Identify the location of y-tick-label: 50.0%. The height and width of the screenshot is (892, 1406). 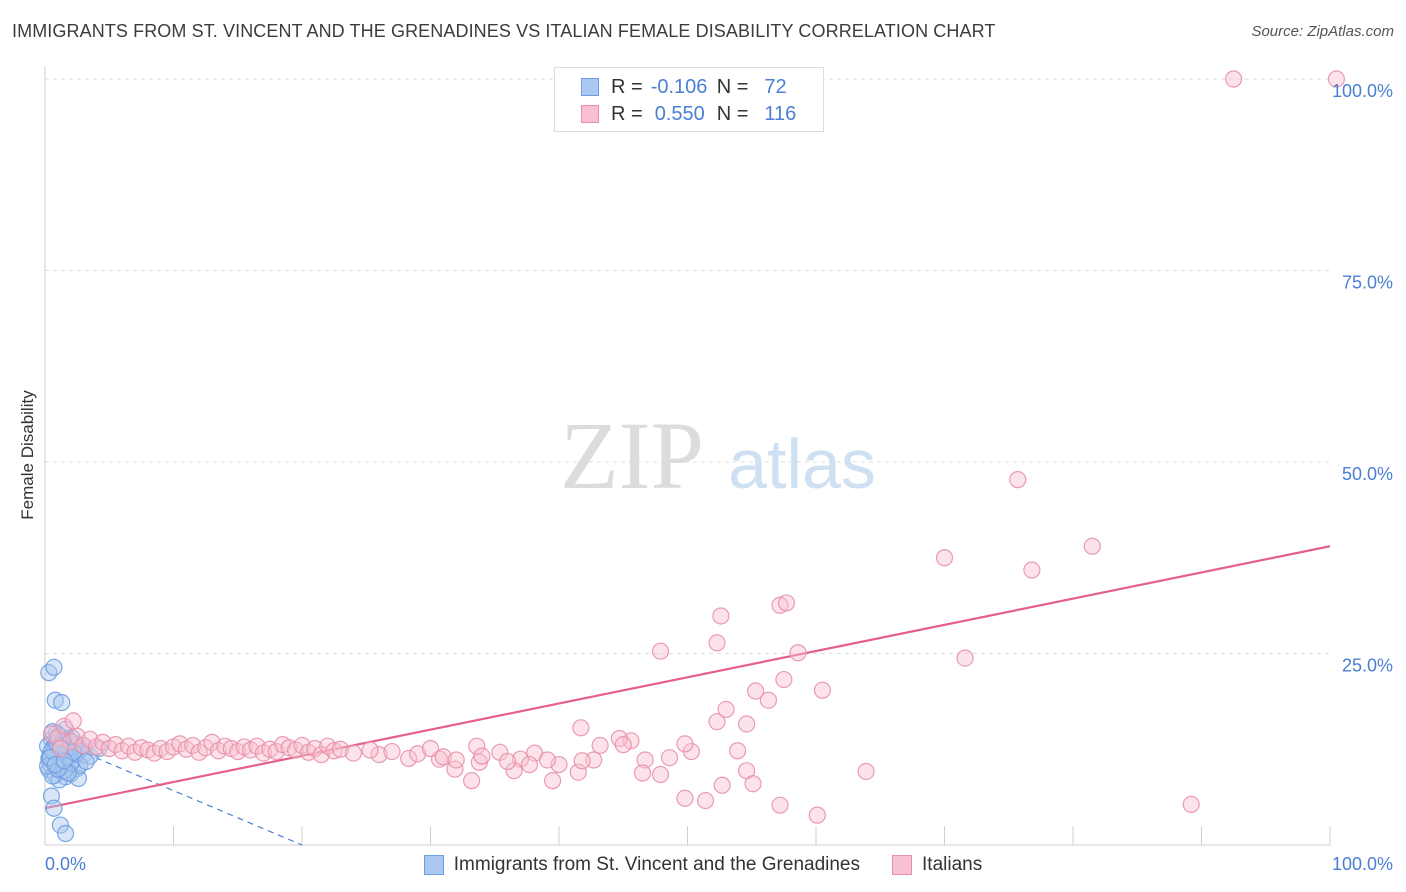
(1367, 474).